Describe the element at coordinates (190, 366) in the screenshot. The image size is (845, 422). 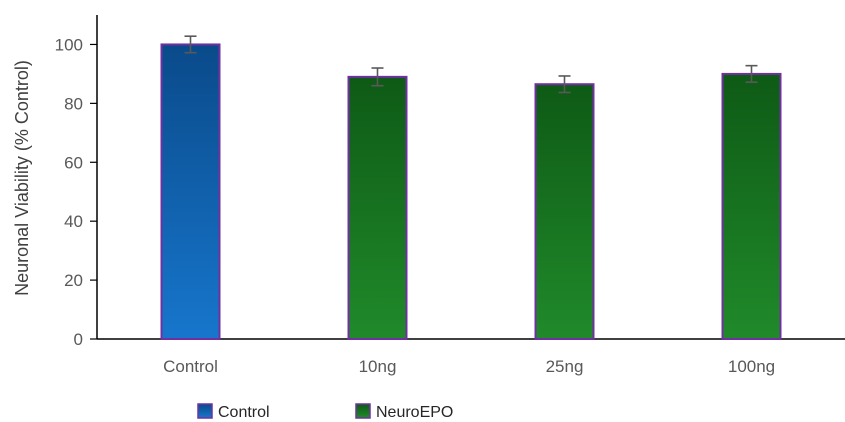
I see `x-tick-label: Control` at that location.